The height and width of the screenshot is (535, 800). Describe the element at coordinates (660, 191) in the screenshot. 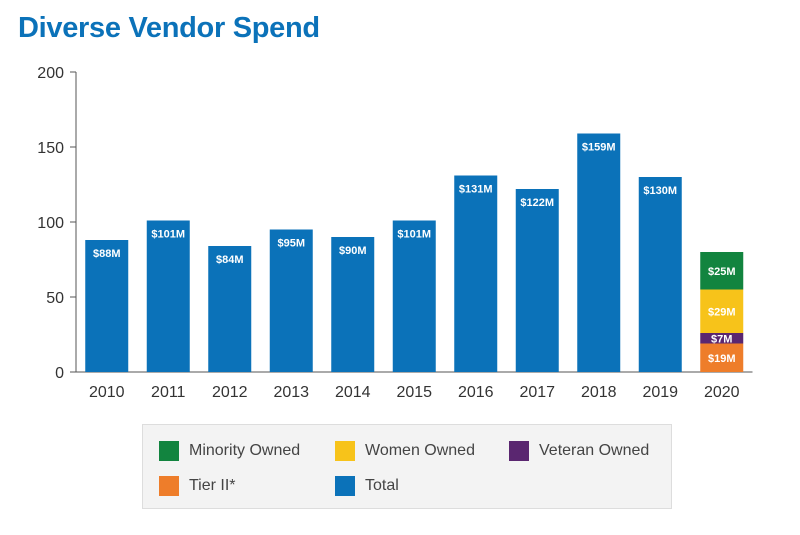

I see `data-label: $130M` at that location.